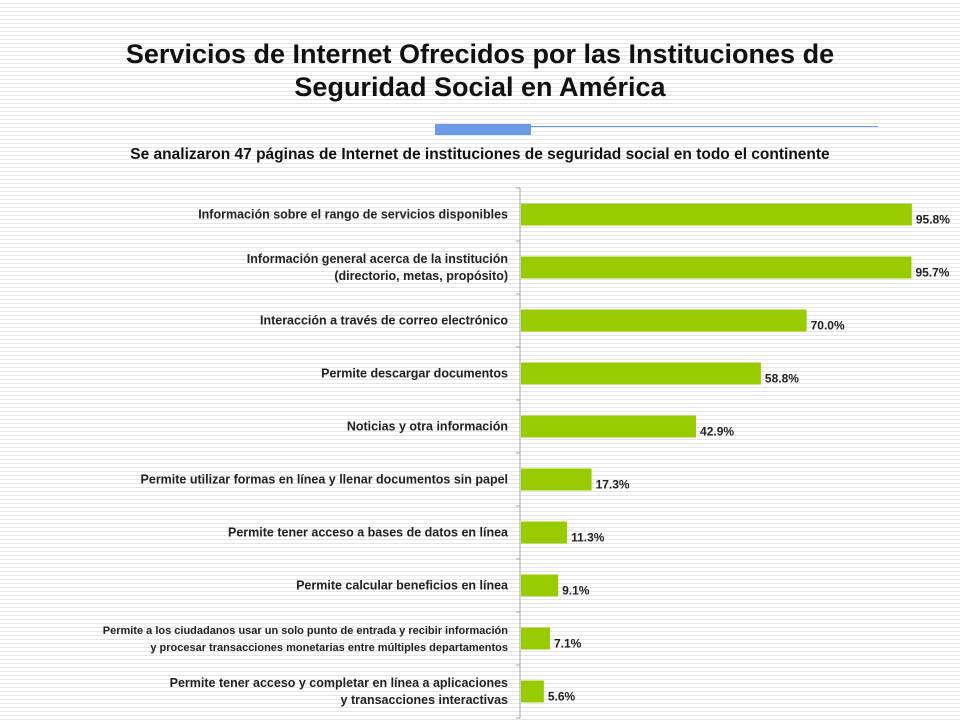  Describe the element at coordinates (782, 379) in the screenshot. I see `data-label-4: 58.8%` at that location.